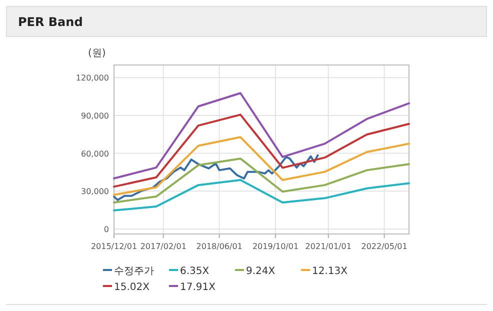  Describe the element at coordinates (95, 191) in the screenshot. I see `y-tick-label: 30,000` at that location.